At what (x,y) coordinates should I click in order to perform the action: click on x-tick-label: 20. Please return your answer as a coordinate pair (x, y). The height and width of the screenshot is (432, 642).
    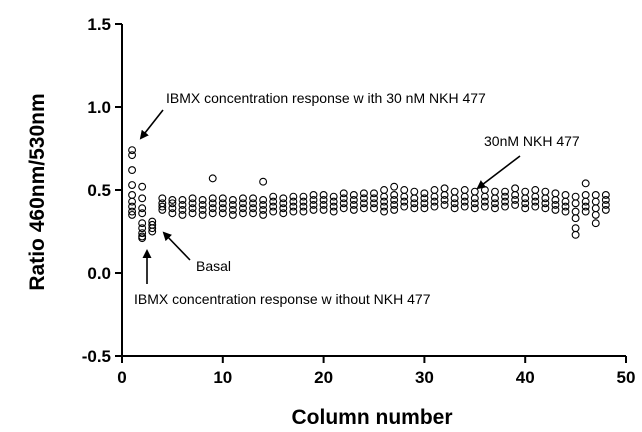
    Looking at the image, I should click on (323, 377).